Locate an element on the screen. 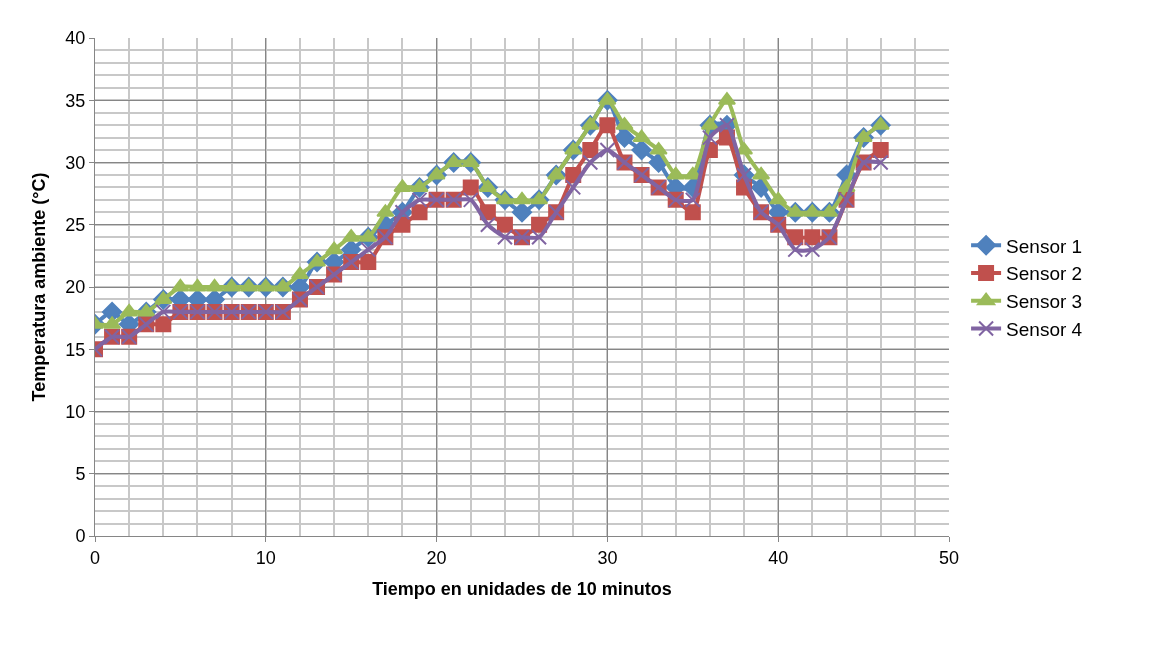 The height and width of the screenshot is (646, 1159). x-axis-title: Tiempo en unidades de 10 minutos is located at coordinates (522, 588).